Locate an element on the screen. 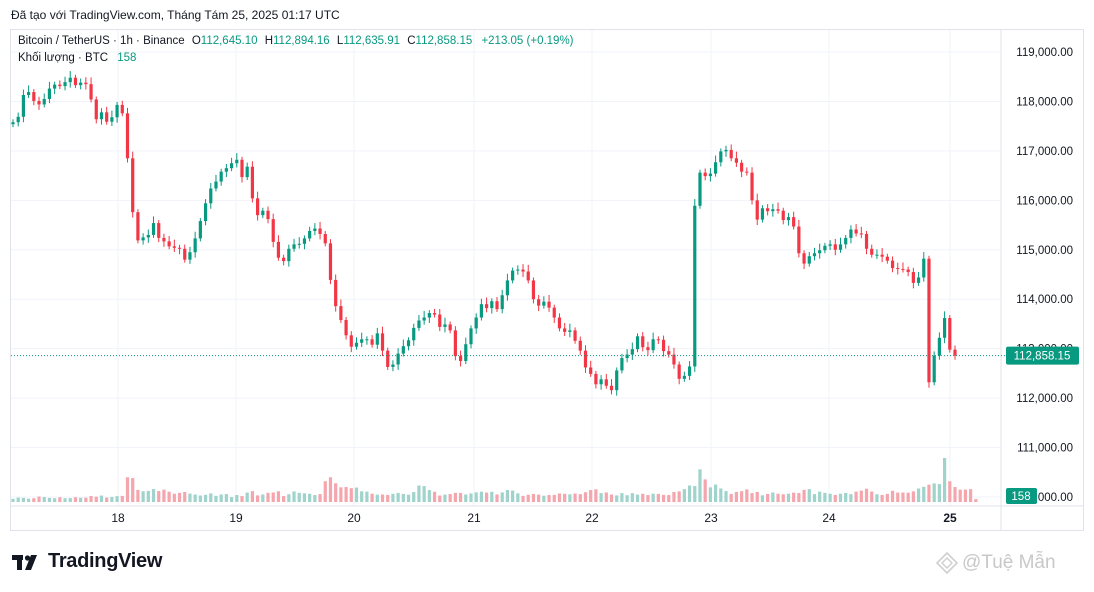  x-axis-tick-label: 22 is located at coordinates (592, 518).